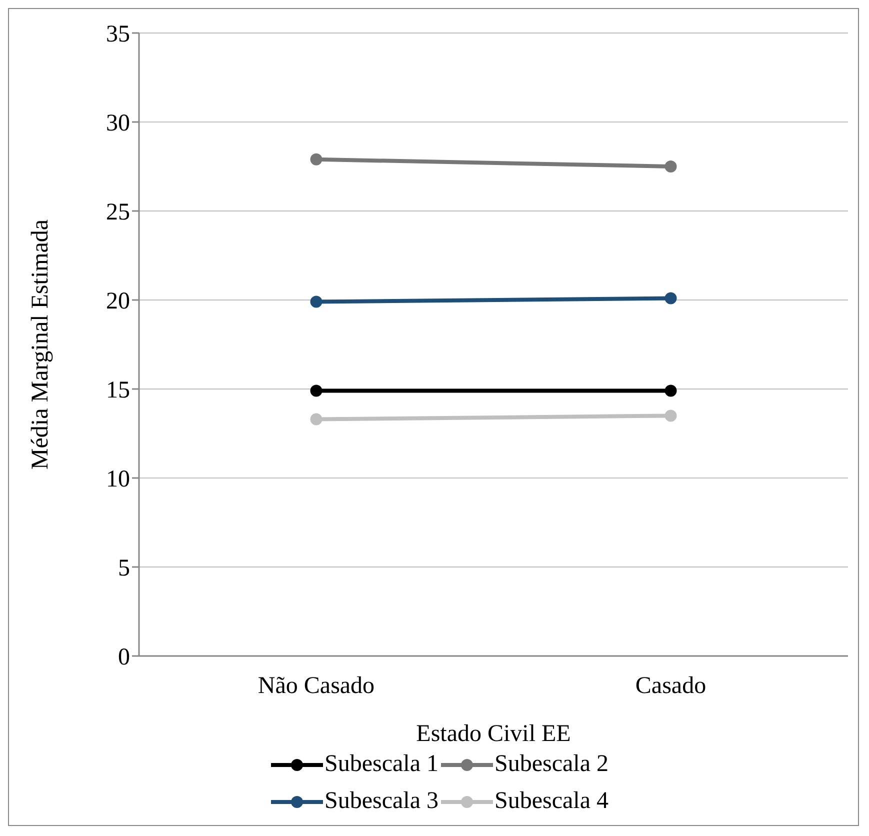 Image resolution: width=869 pixels, height=836 pixels. What do you see at coordinates (124, 657) in the screenshot?
I see `y-tick-label: 0` at bounding box center [124, 657].